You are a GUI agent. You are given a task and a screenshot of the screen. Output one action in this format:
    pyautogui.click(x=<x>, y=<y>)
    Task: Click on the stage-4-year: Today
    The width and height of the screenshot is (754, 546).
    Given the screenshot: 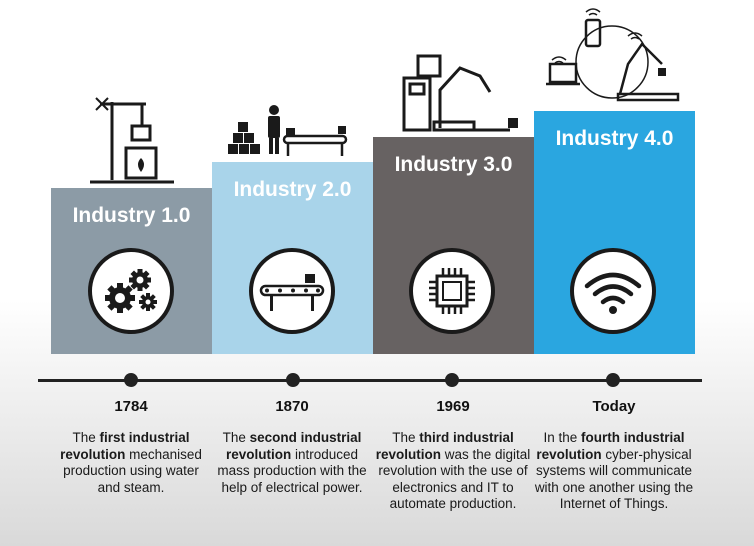 What is the action you would take?
    pyautogui.click(x=614, y=406)
    